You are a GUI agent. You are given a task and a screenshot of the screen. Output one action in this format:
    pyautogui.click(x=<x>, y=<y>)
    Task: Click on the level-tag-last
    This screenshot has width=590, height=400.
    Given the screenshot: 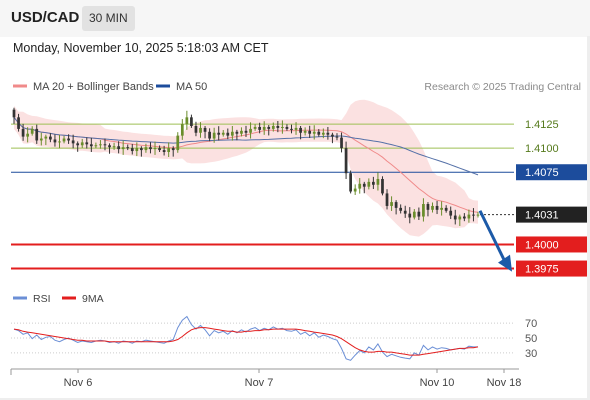 What is the action you would take?
    pyautogui.click(x=551, y=214)
    